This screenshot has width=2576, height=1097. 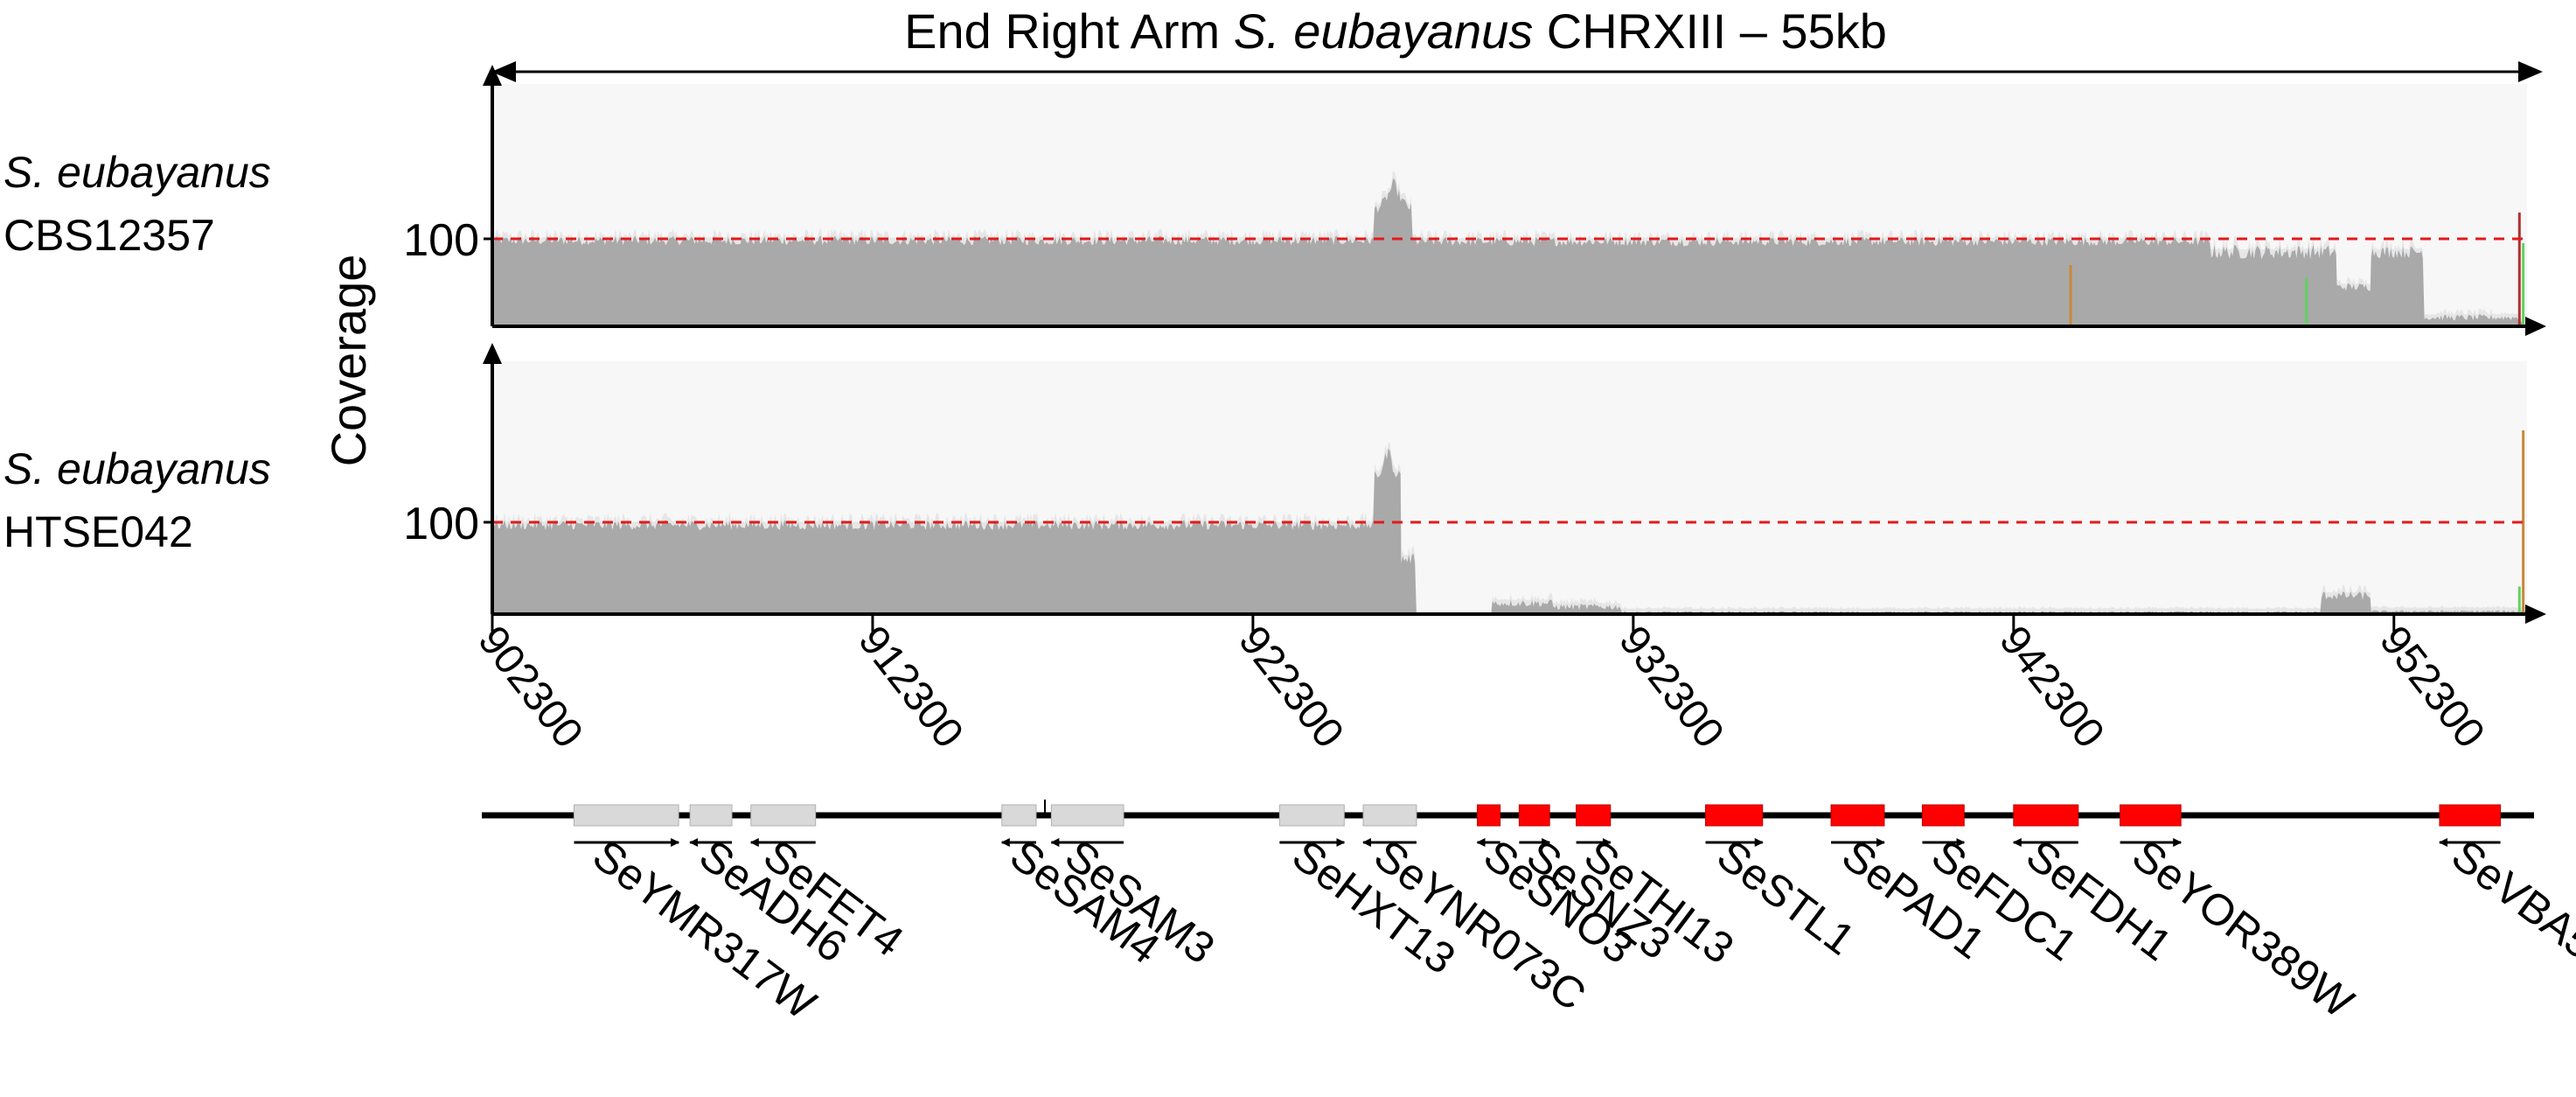 What do you see at coordinates (2051, 687) in the screenshot?
I see `x-tick-label: 942300` at bounding box center [2051, 687].